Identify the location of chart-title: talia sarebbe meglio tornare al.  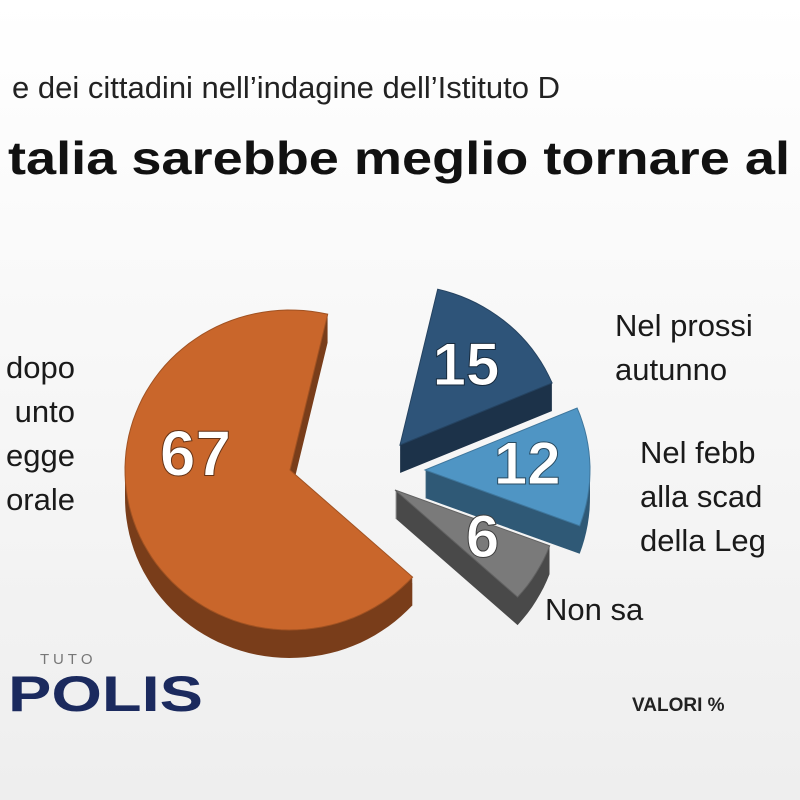
(399, 158).